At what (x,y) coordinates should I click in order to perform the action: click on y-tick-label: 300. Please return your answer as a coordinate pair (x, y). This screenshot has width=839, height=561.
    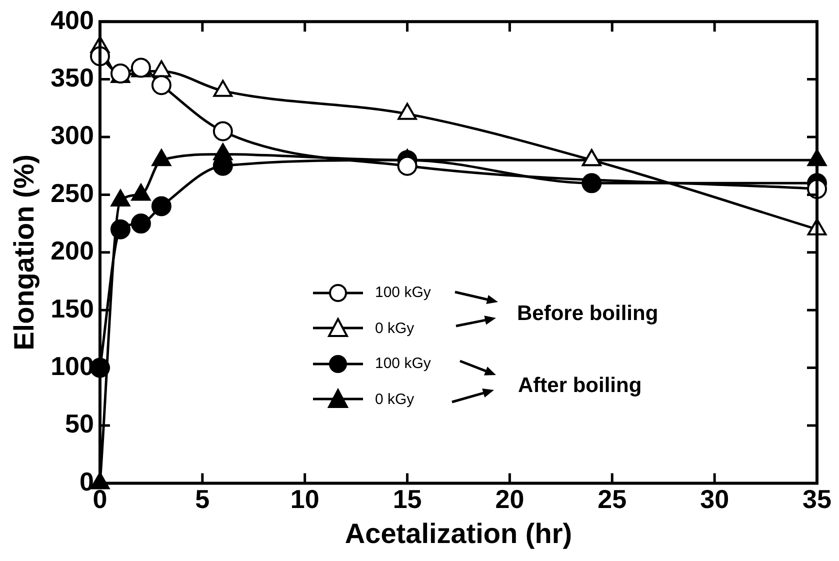
    Looking at the image, I should click on (72, 135).